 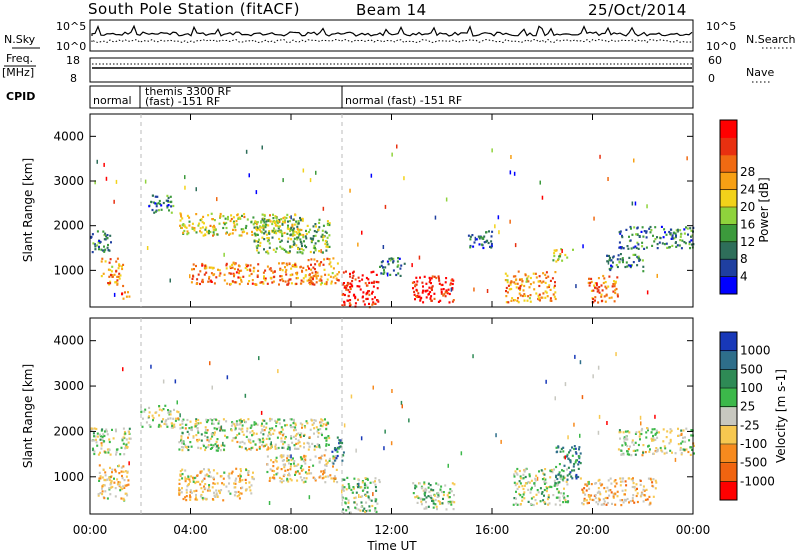 What do you see at coordinates (747, 190) in the screenshot?
I see `colorbar-tick-label: 24` at bounding box center [747, 190].